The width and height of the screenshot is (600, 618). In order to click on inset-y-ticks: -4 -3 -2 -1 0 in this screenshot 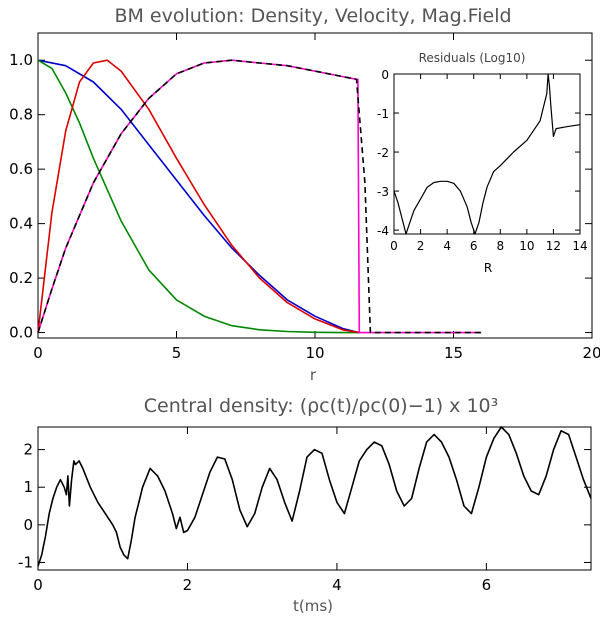, I will do `click(478, 153)`.